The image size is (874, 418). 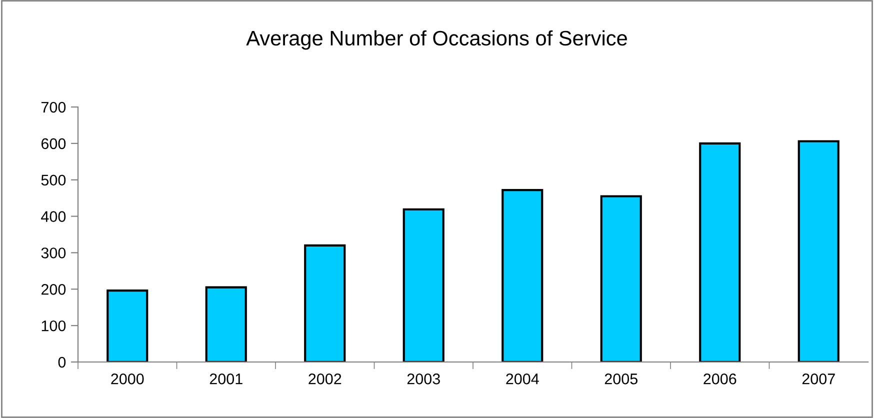 What do you see at coordinates (325, 379) in the screenshot?
I see `x-tick-label: 2002` at bounding box center [325, 379].